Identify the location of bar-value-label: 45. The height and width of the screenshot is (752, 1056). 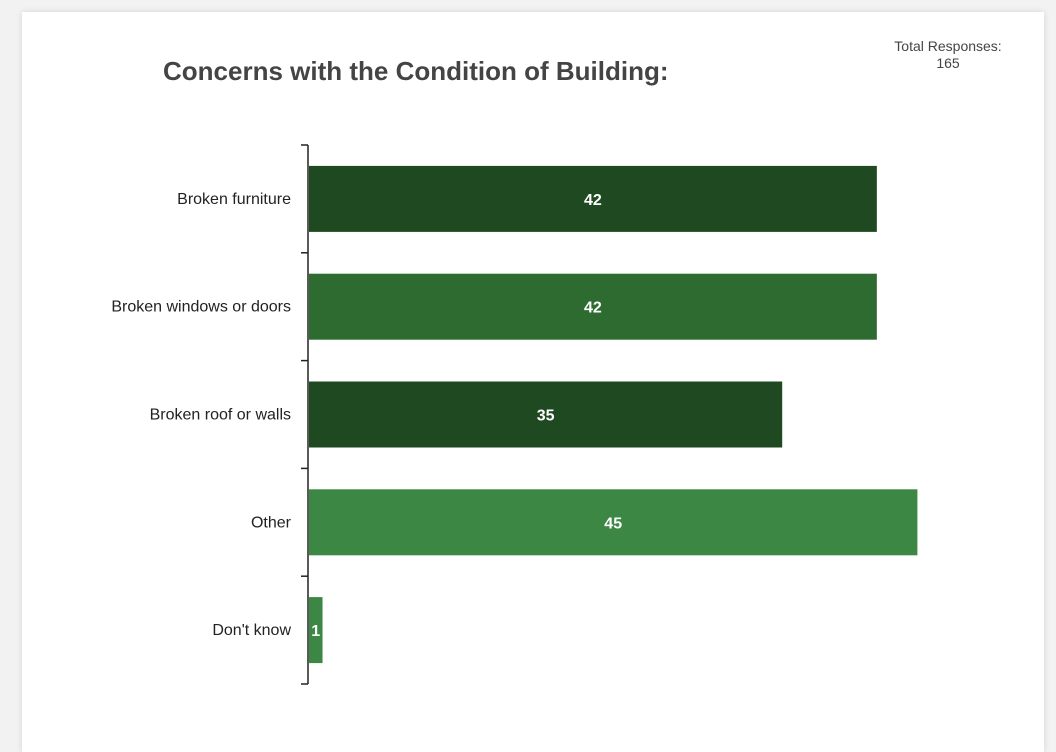
(613, 523).